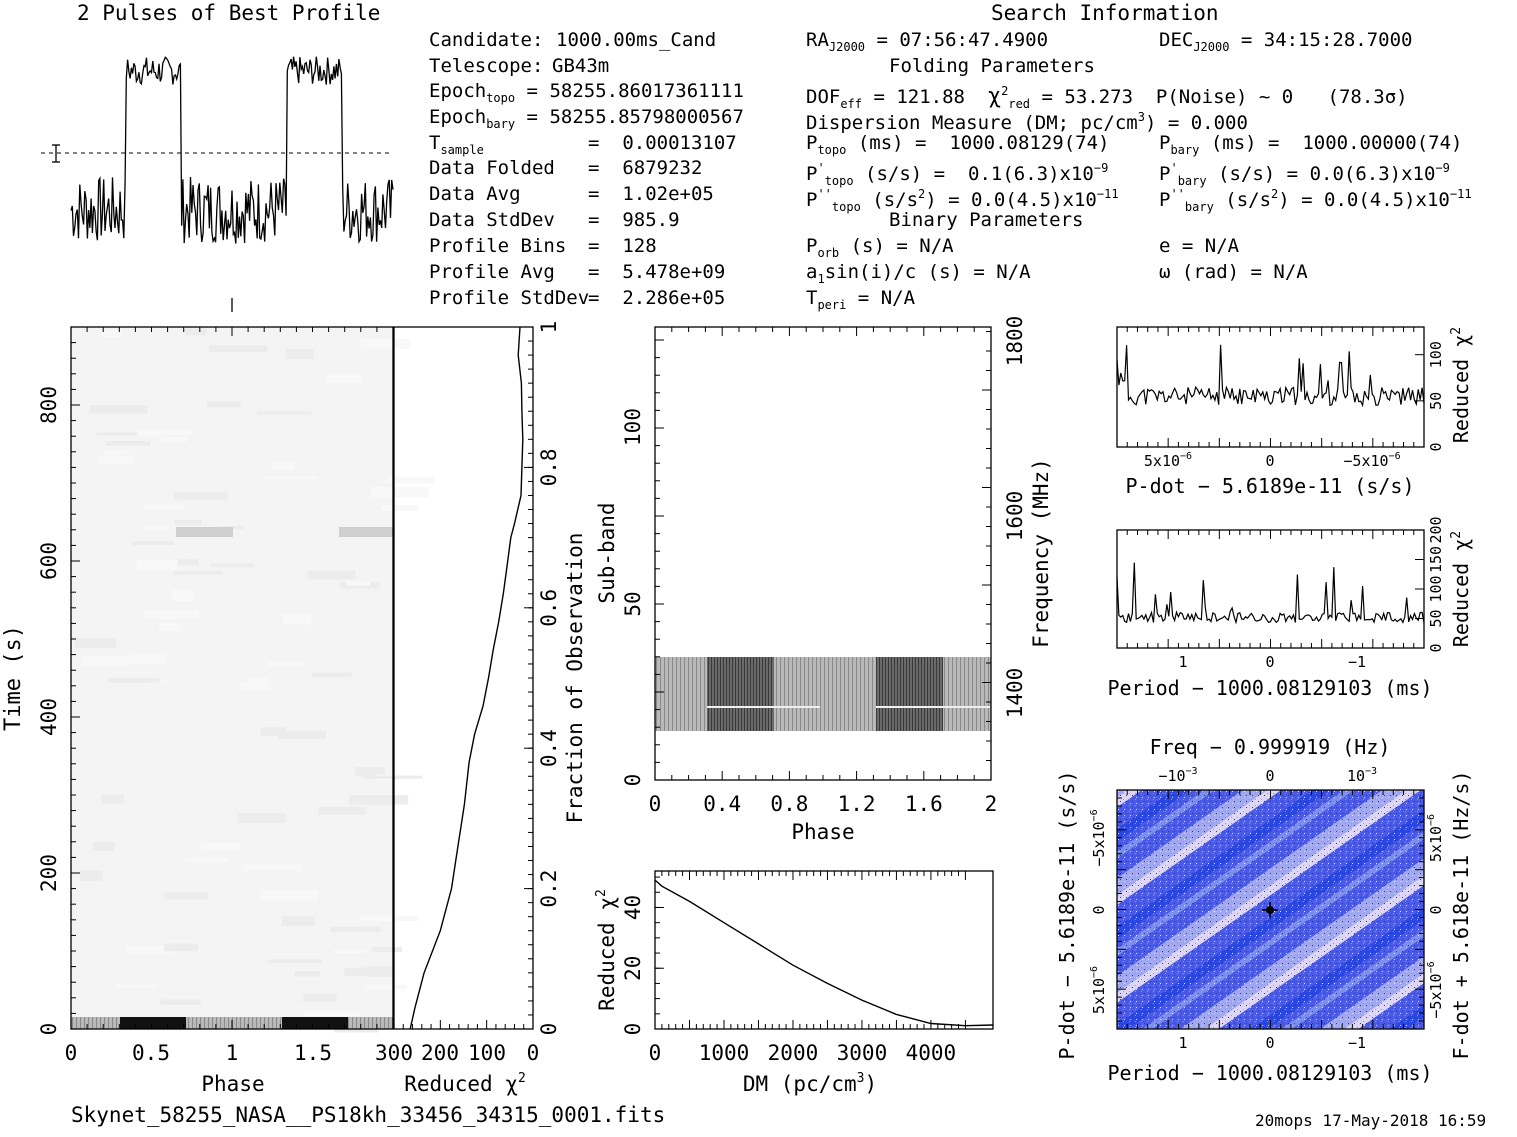  I want to click on subband-pulse, so click(740, 694).